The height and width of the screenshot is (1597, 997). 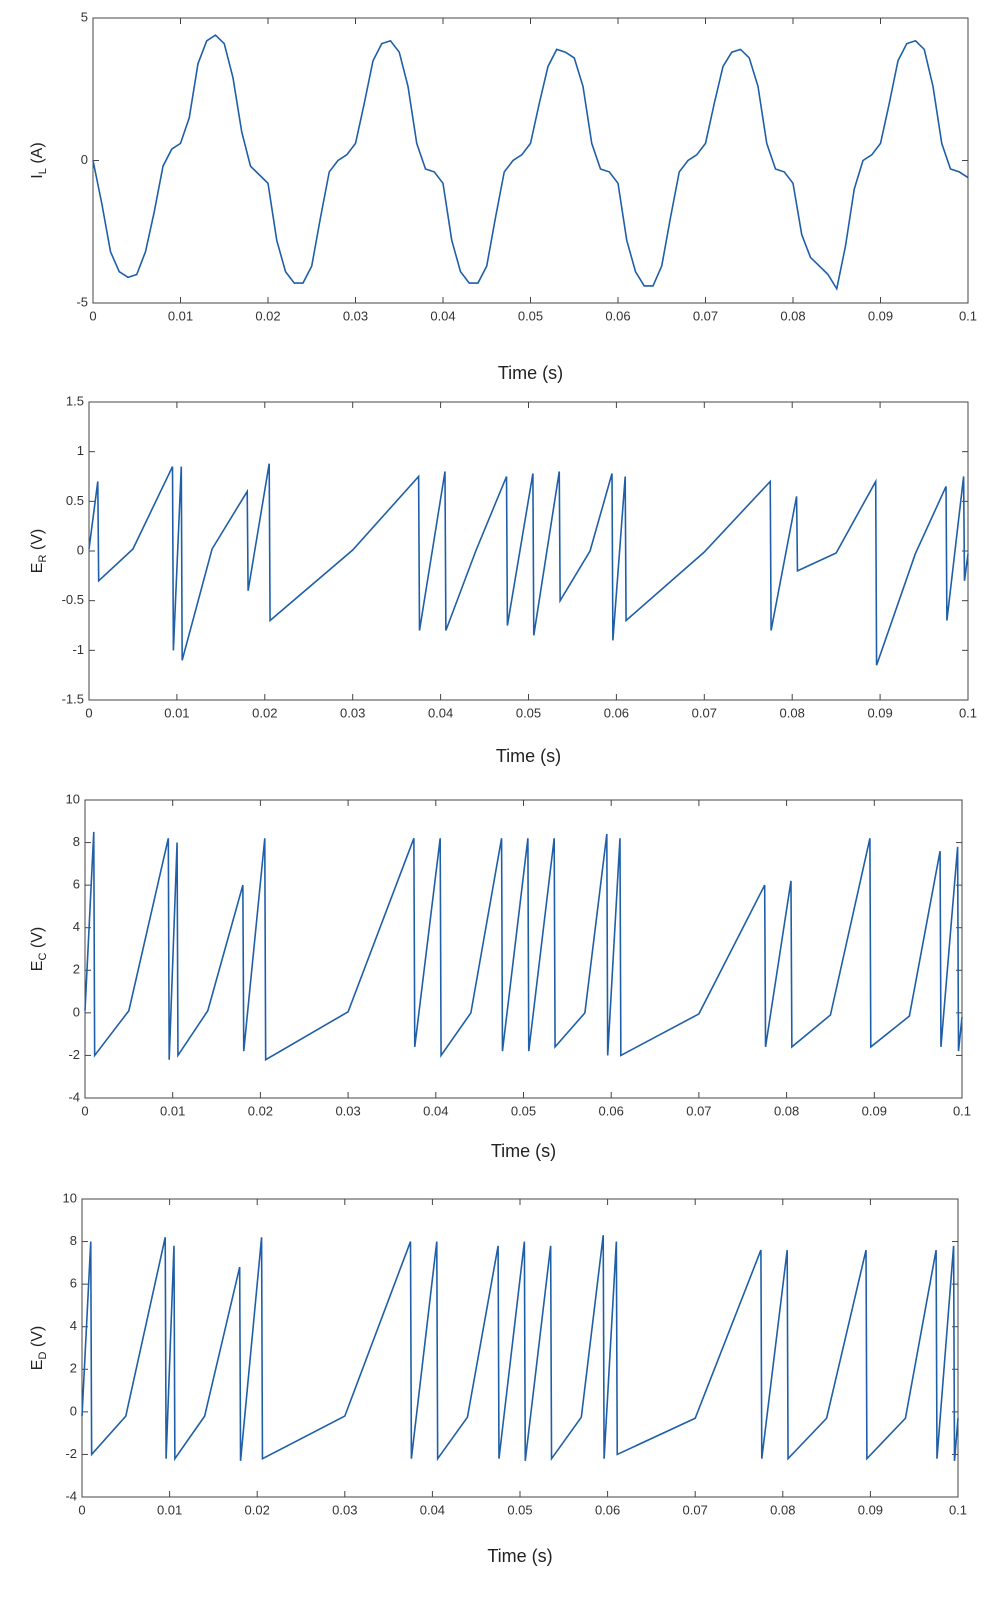 What do you see at coordinates (73, 698) in the screenshot?
I see `y-tick-label: -1.5` at bounding box center [73, 698].